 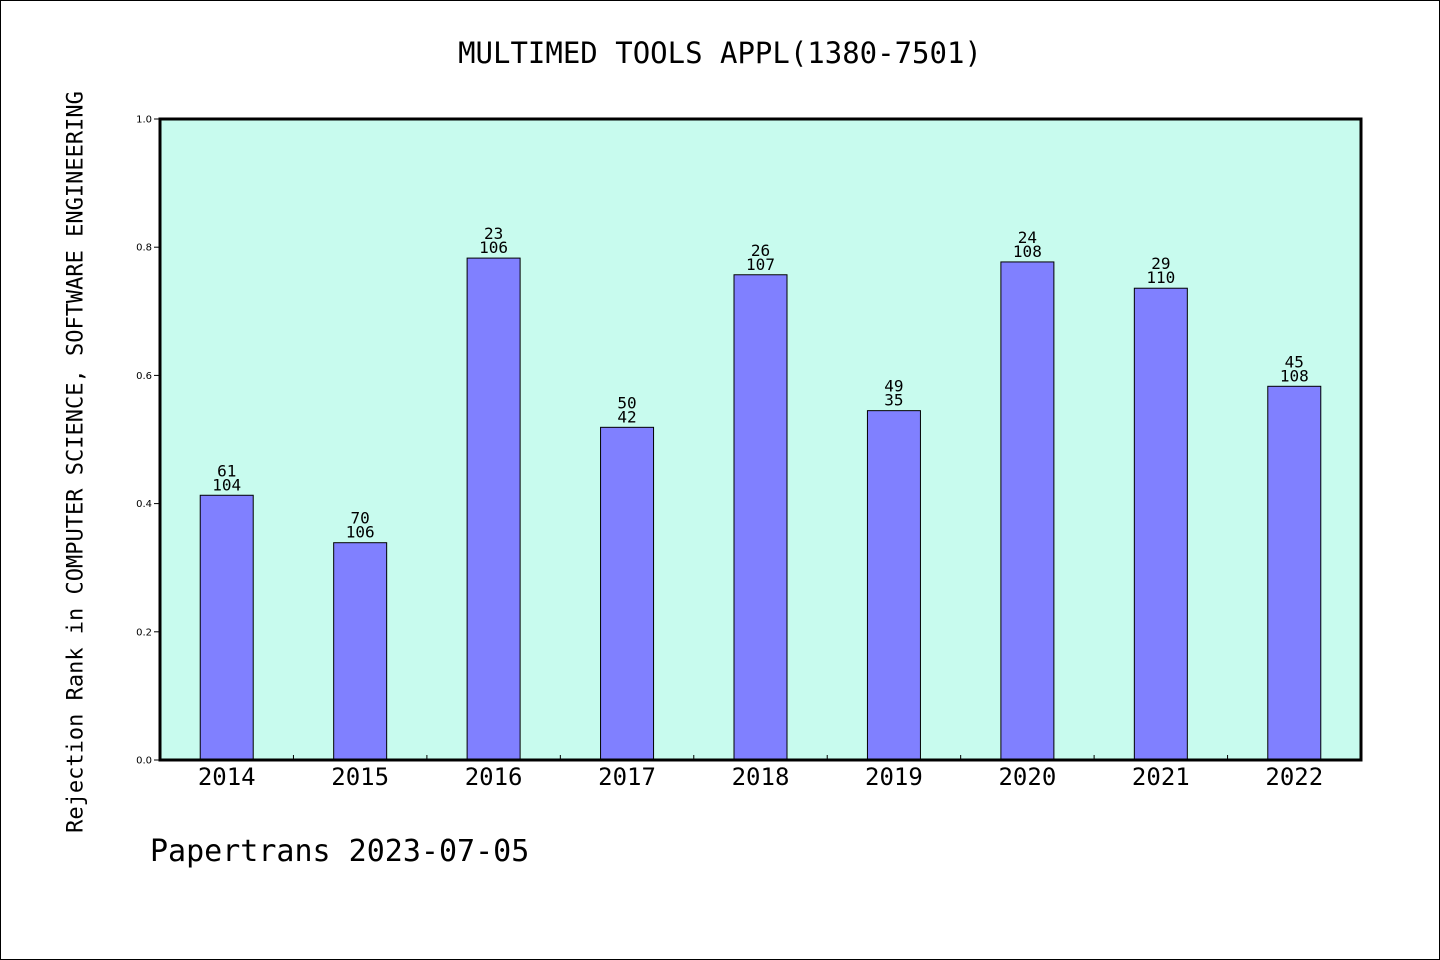 I want to click on x-tick-label: 2018, so click(x=761, y=777).